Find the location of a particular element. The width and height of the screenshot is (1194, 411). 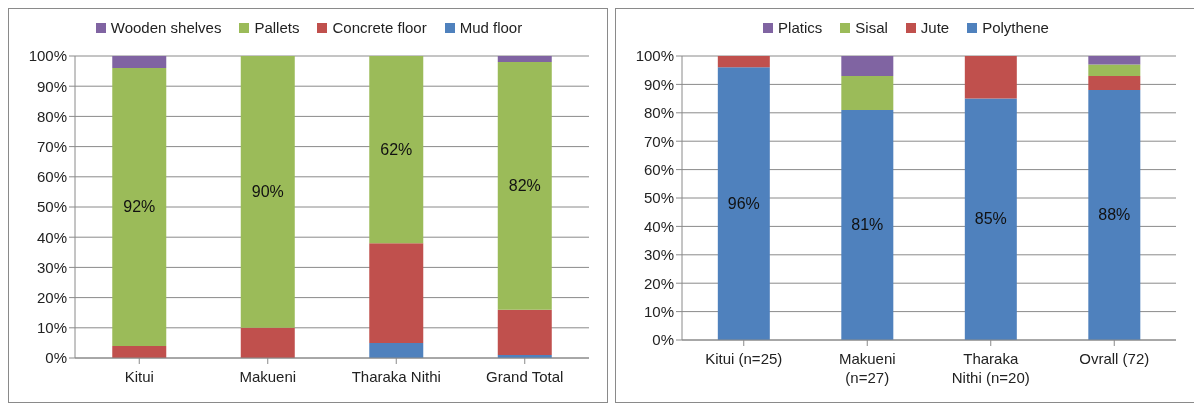

legend-label: Pallets is located at coordinates (276, 27).